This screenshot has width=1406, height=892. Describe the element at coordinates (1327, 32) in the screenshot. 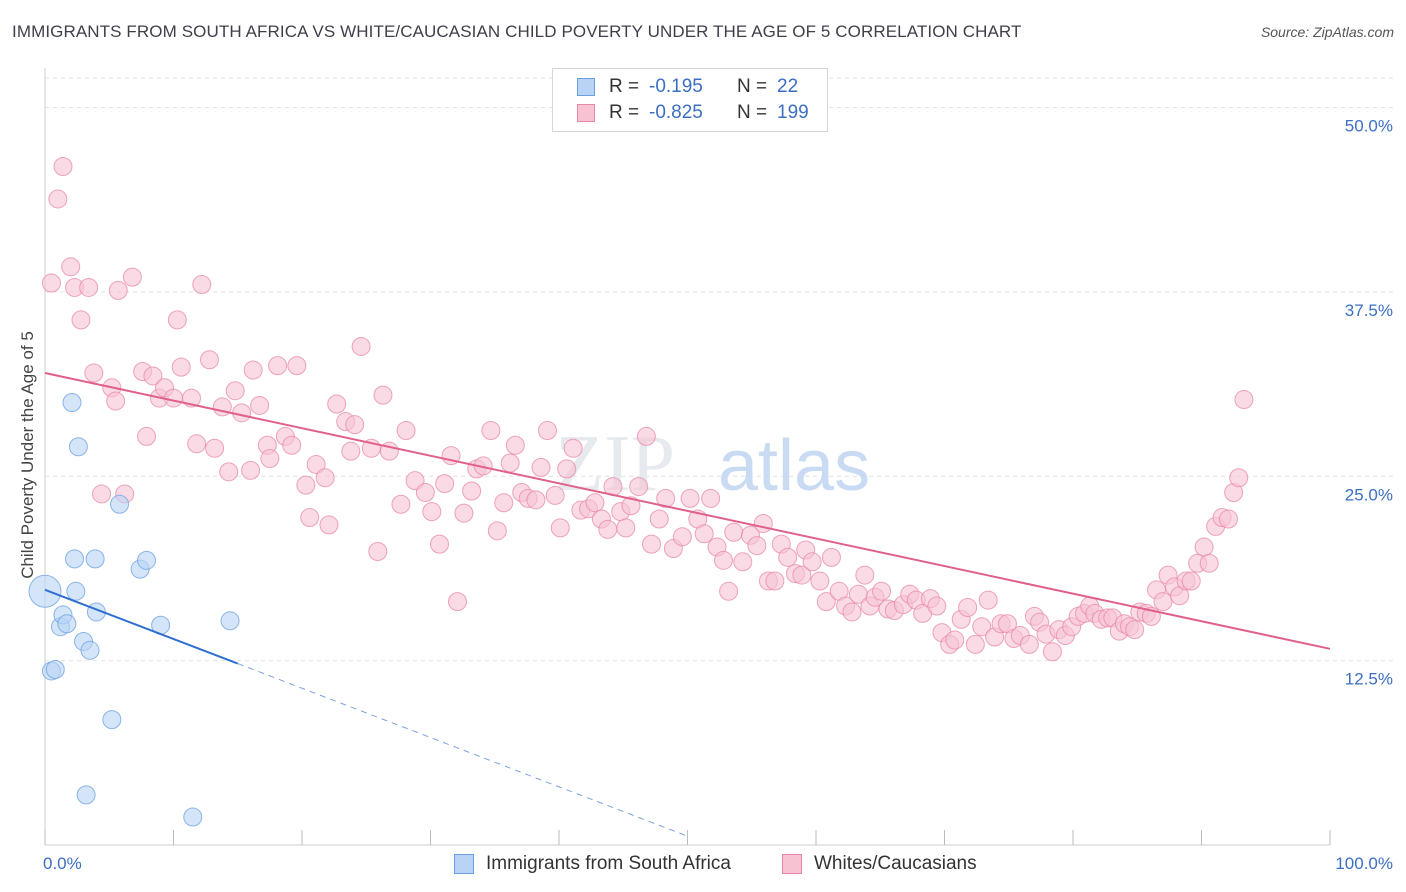

I see `source-credit: Source: ZipAtlas.com` at that location.